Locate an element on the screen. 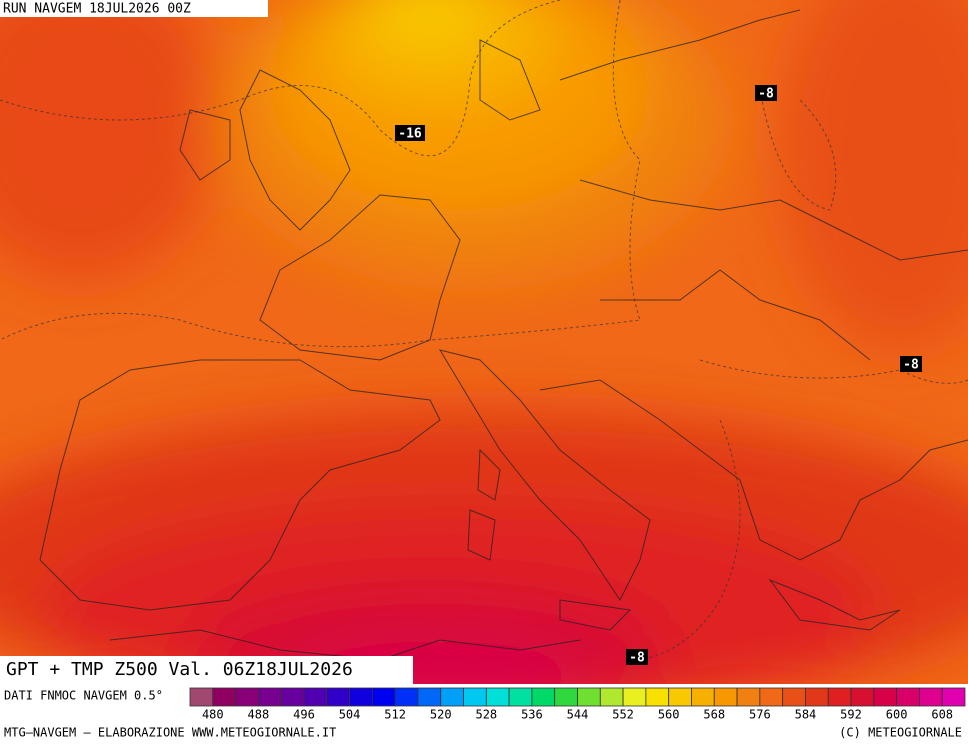  colorbar-tick-label: 576 is located at coordinates (760, 715).